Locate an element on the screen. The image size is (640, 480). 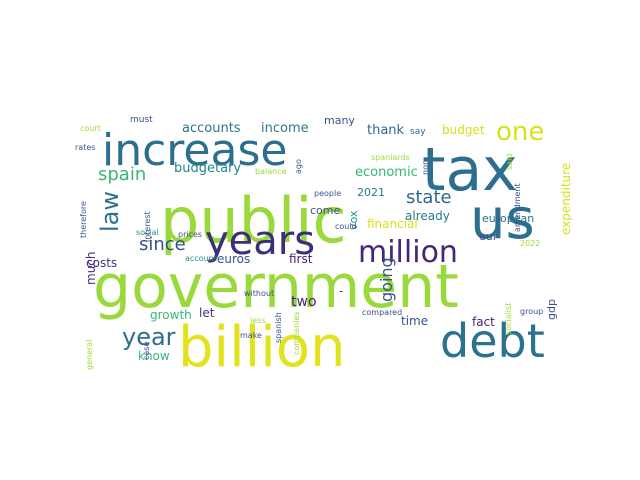
cloud-word: thank is located at coordinates (386, 130).